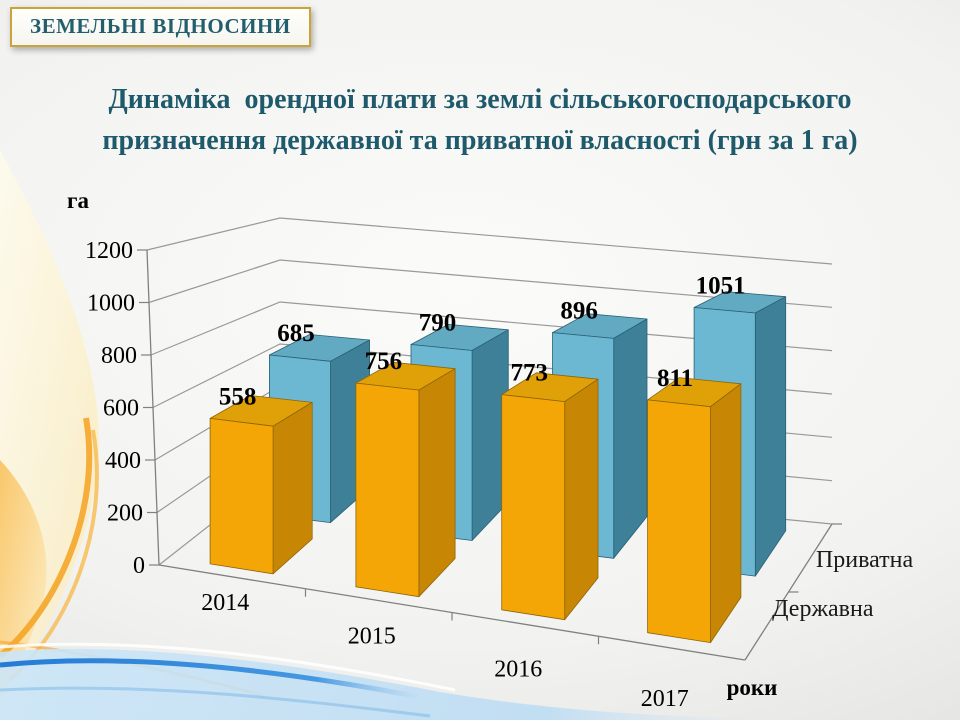 This screenshot has height=720, width=960. What do you see at coordinates (384, 361) in the screenshot?
I see `data-label: 756` at bounding box center [384, 361].